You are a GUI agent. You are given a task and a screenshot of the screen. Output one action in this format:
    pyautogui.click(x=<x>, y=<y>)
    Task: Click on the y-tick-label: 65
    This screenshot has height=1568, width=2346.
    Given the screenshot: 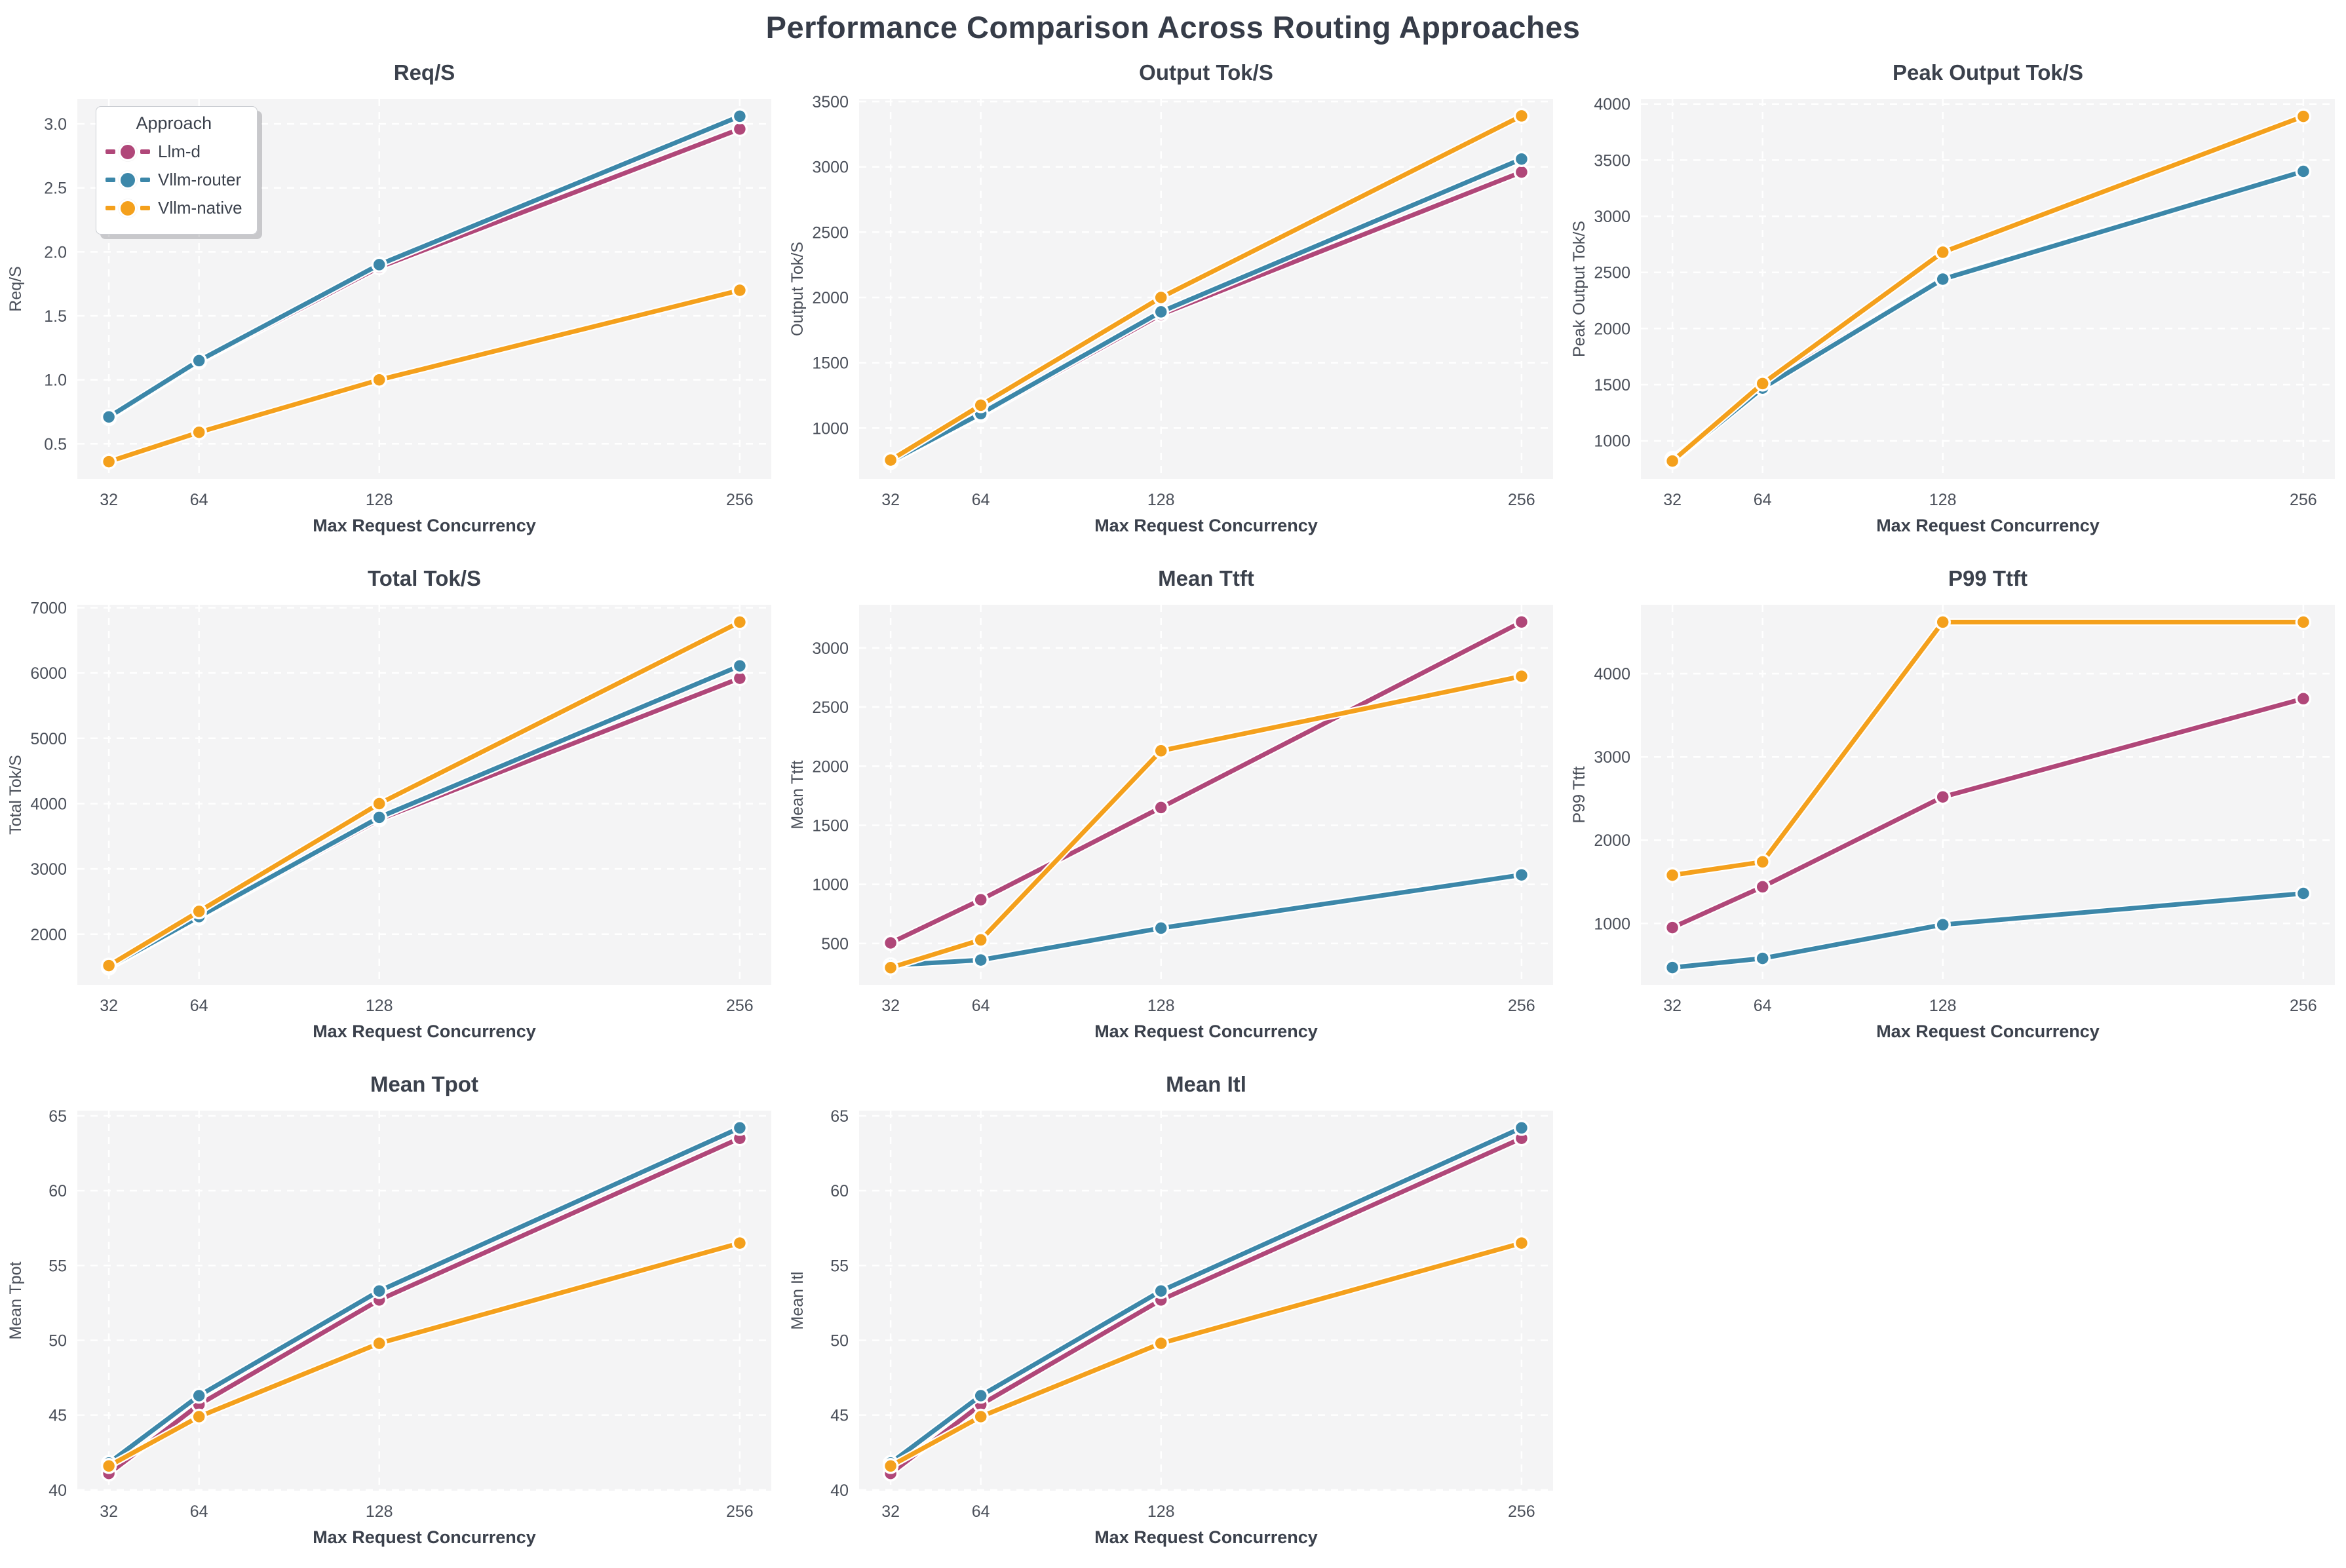 What is the action you would take?
    pyautogui.click(x=839, y=1117)
    